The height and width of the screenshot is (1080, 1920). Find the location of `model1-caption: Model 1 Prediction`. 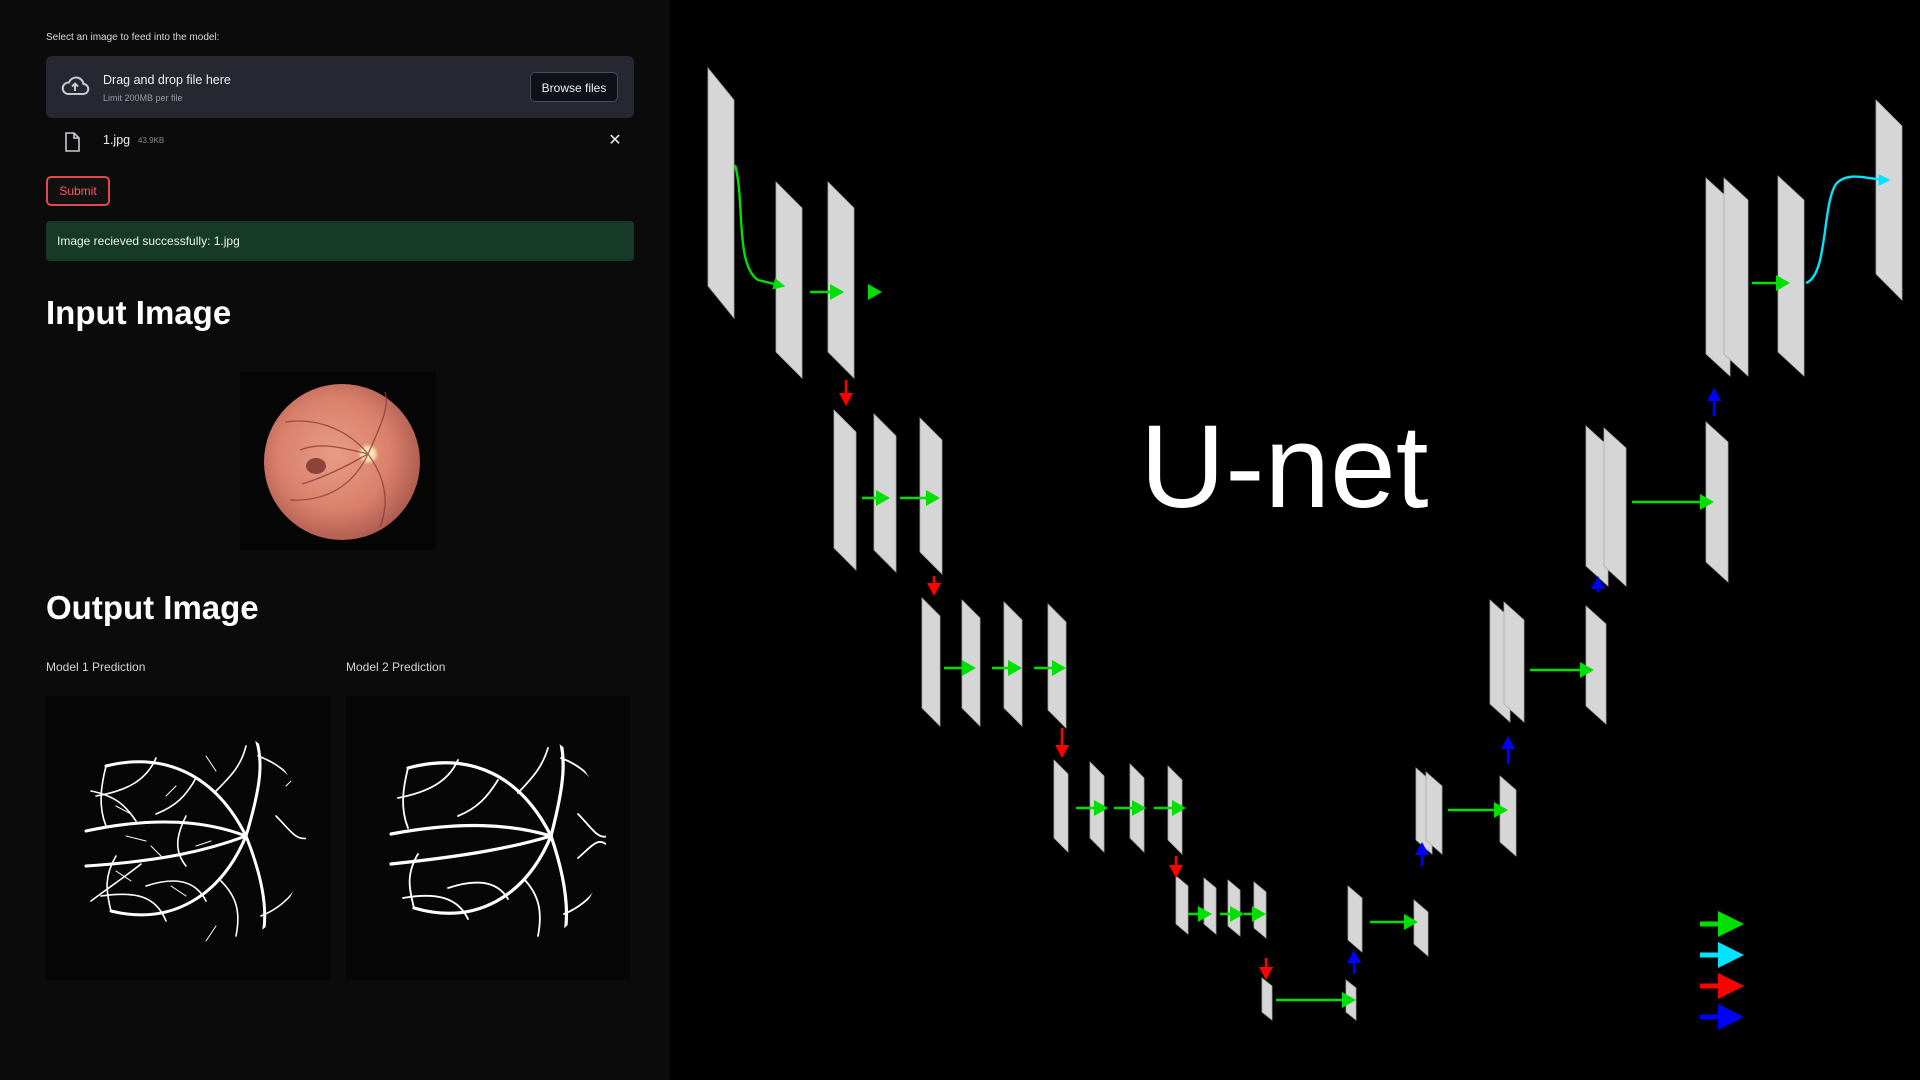

model1-caption: Model 1 Prediction is located at coordinates (96, 667).